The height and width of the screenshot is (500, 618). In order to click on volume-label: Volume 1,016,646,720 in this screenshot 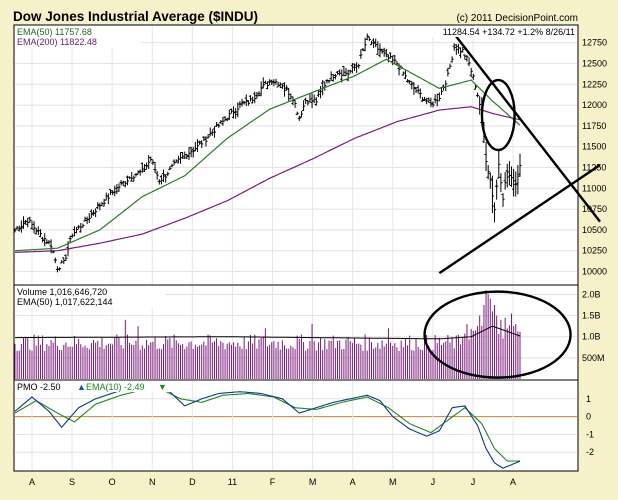, I will do `click(62, 292)`.